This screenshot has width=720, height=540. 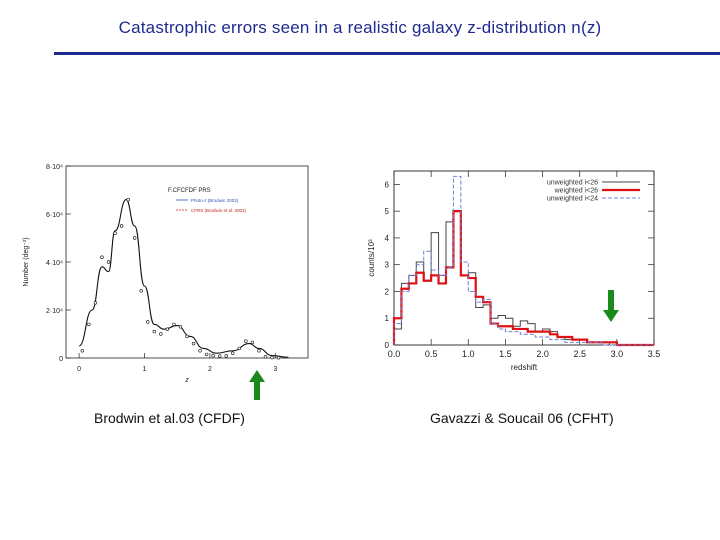 I want to click on y-tick-label: 5, so click(x=387, y=211).